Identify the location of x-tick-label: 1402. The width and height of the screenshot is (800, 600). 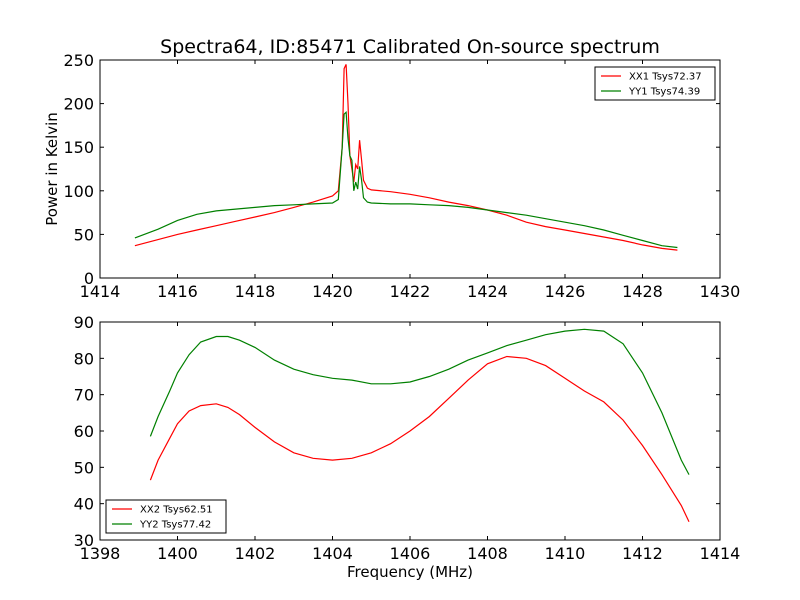
(255, 553).